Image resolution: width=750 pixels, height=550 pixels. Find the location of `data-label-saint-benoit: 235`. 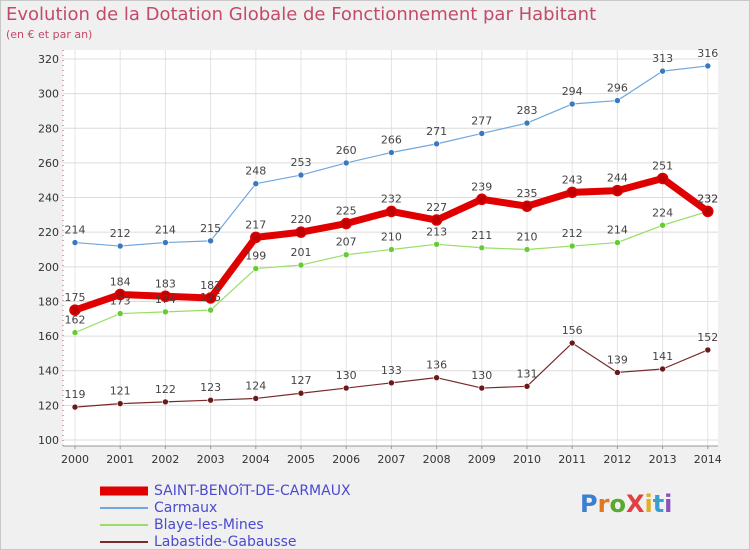

data-label-saint-benoit: 235 is located at coordinates (527, 193).